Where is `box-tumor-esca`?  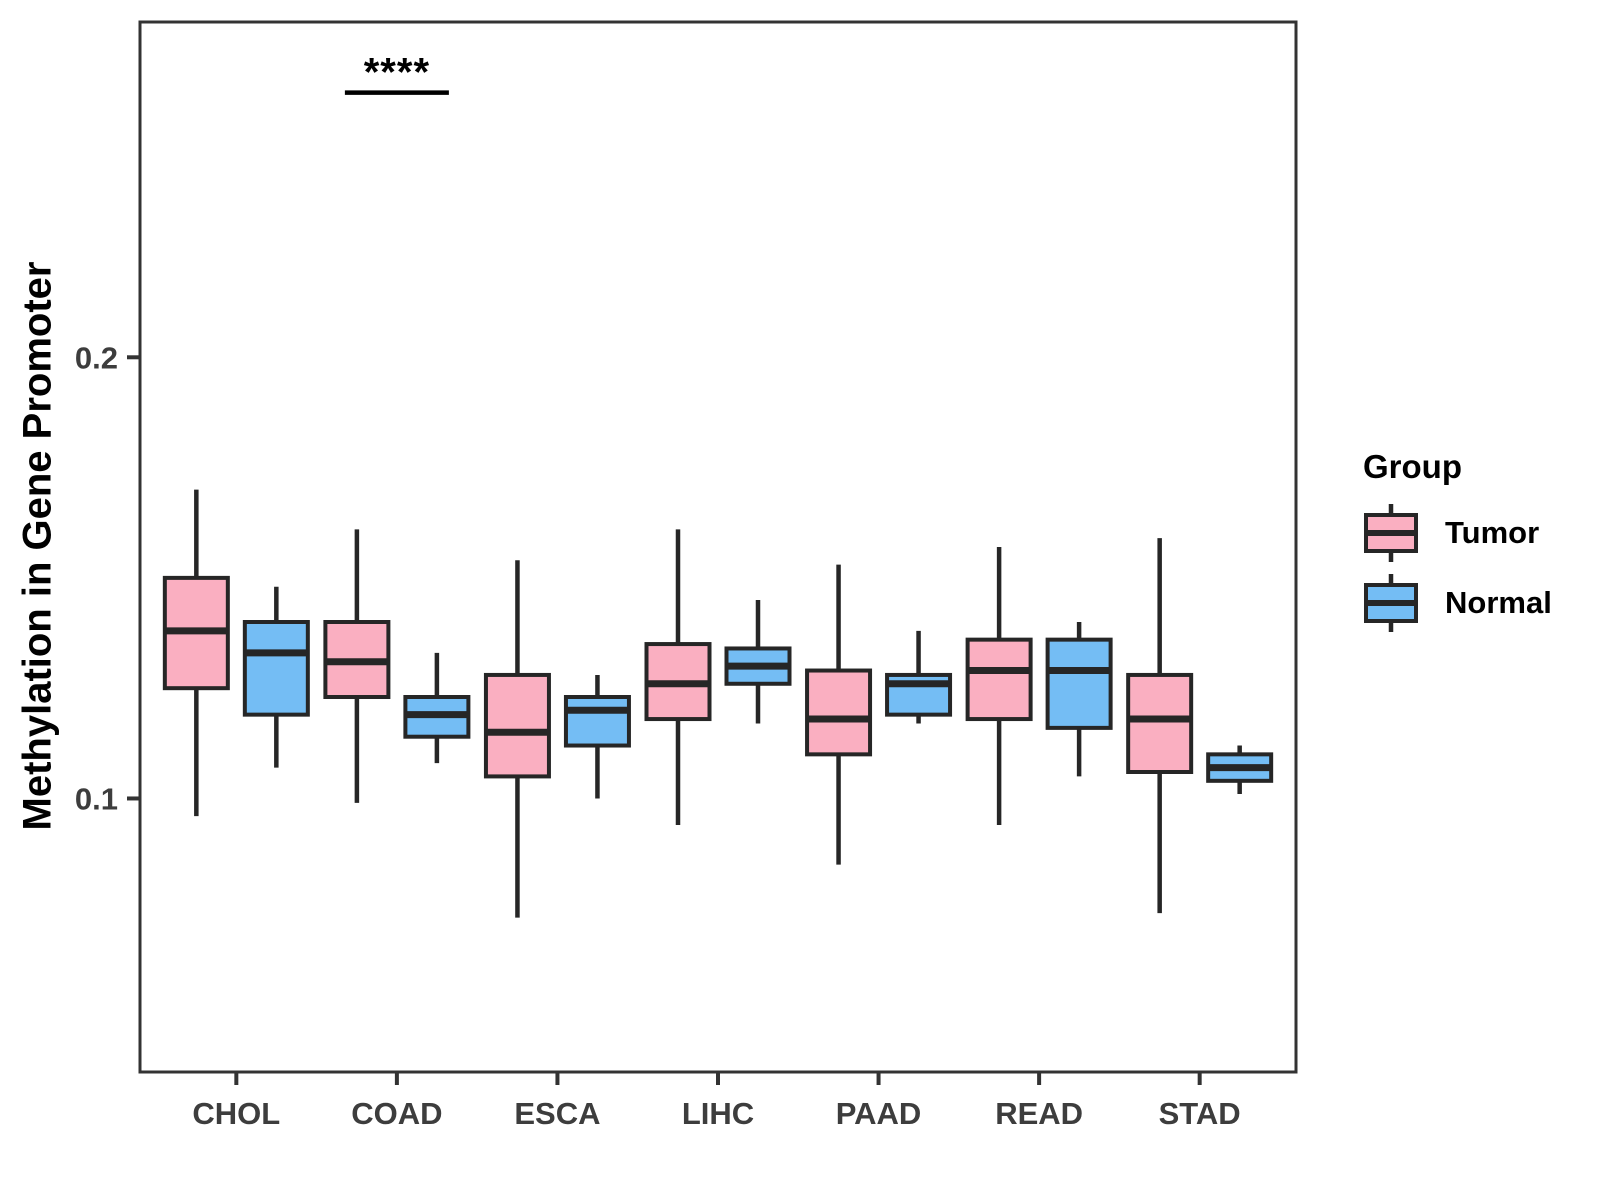
box-tumor-esca is located at coordinates (517, 725).